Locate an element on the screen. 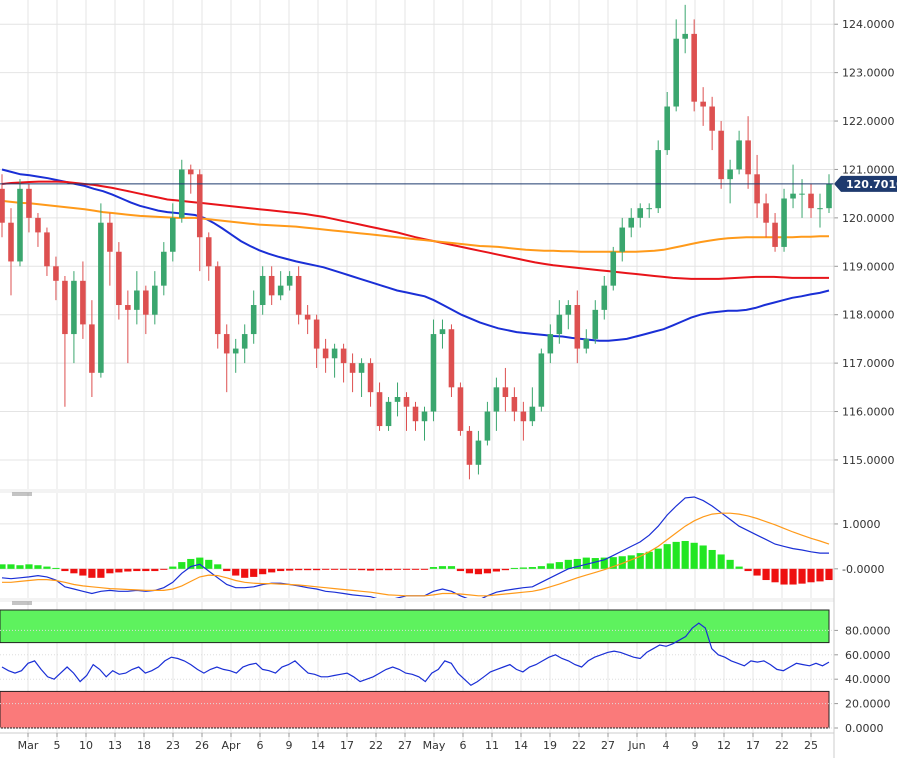 The height and width of the screenshot is (758, 908). rsi-line is located at coordinates (415, 654).